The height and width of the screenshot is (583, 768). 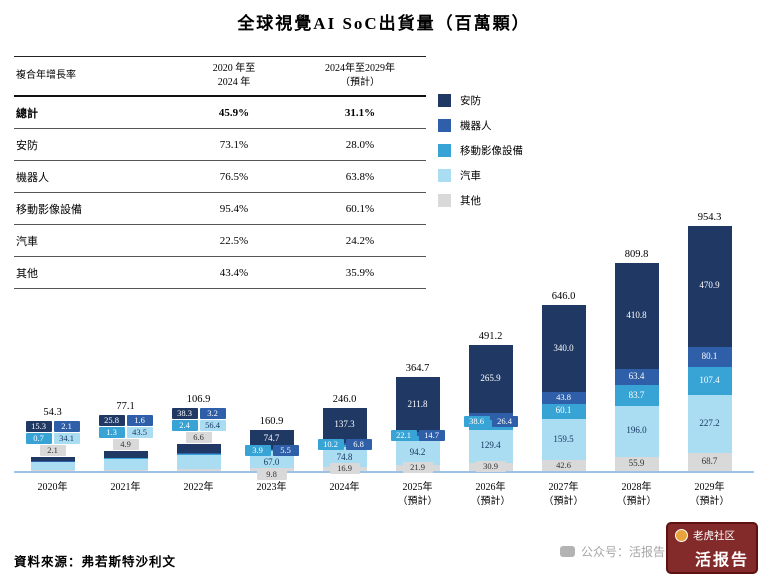 What do you see at coordinates (721, 560) in the screenshot?
I see `stamp-line2: 活报告` at bounding box center [721, 560].